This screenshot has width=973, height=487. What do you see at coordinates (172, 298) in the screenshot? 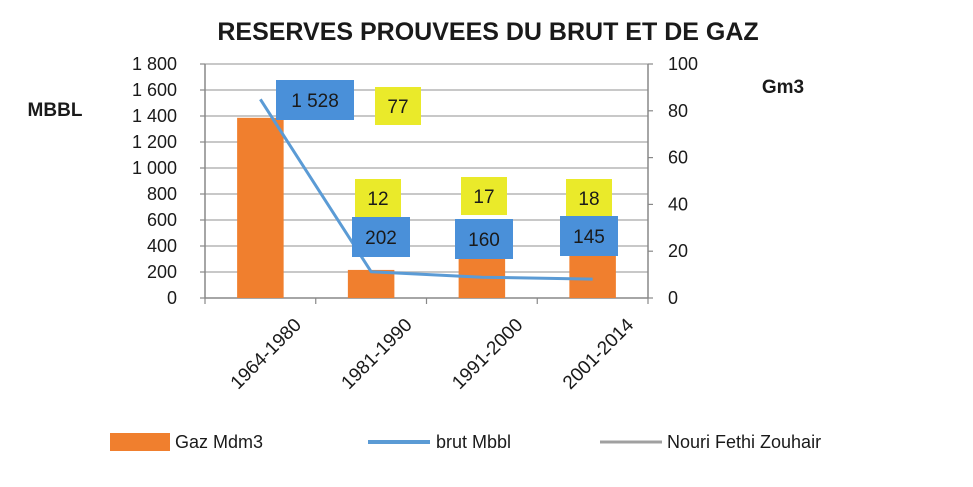
I see `left-tick-label: 0` at bounding box center [172, 298].